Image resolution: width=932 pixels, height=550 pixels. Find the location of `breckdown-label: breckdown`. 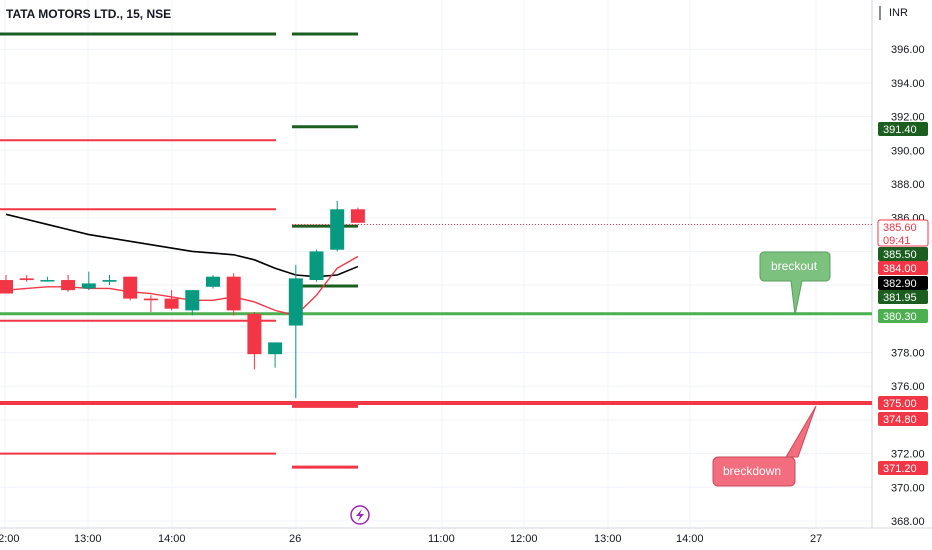

breckdown-label: breckdown is located at coordinates (752, 471).